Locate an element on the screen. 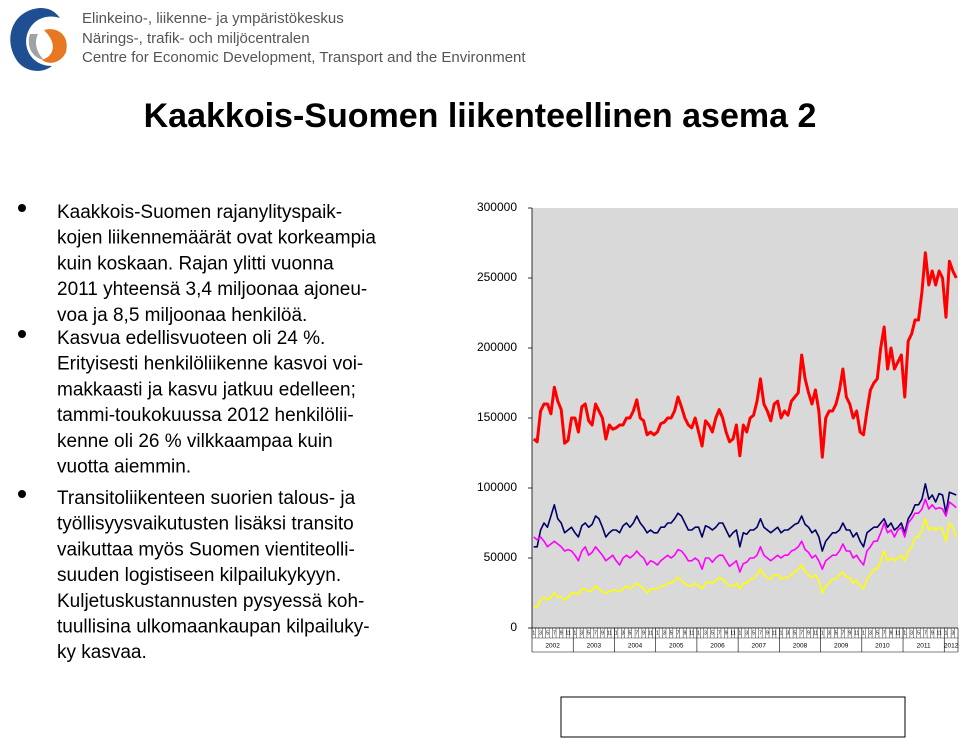 Image resolution: width=960 pixels, height=739 pixels. year-label: 2009 is located at coordinates (841, 646).